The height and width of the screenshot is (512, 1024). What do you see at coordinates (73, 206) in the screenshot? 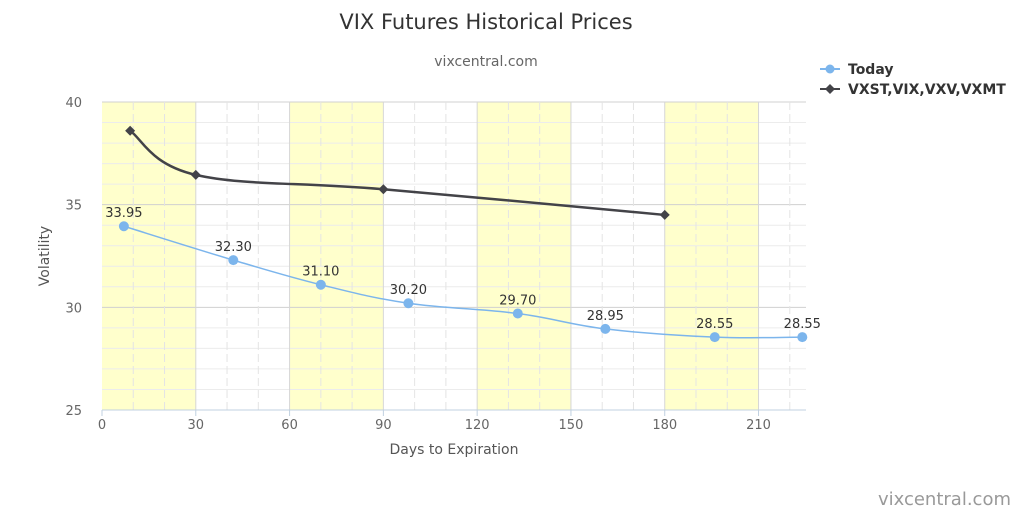
I see `y-tick-label: 35` at bounding box center [73, 206].